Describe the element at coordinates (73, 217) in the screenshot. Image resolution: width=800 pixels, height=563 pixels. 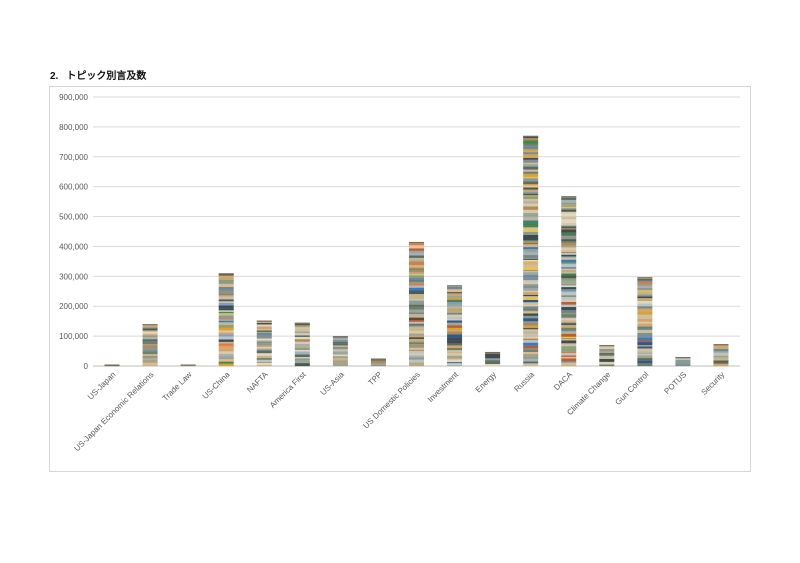
I see `y-tick-label: 500,000` at that location.